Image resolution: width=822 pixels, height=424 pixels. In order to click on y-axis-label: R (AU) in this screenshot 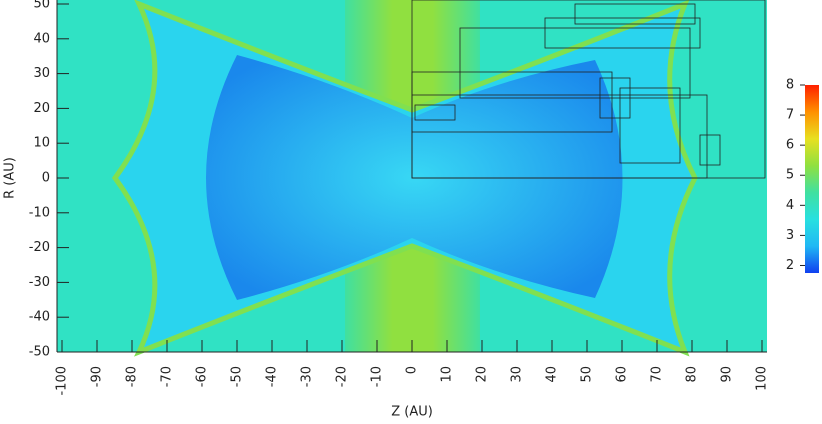, I will do `click(10, 178)`.